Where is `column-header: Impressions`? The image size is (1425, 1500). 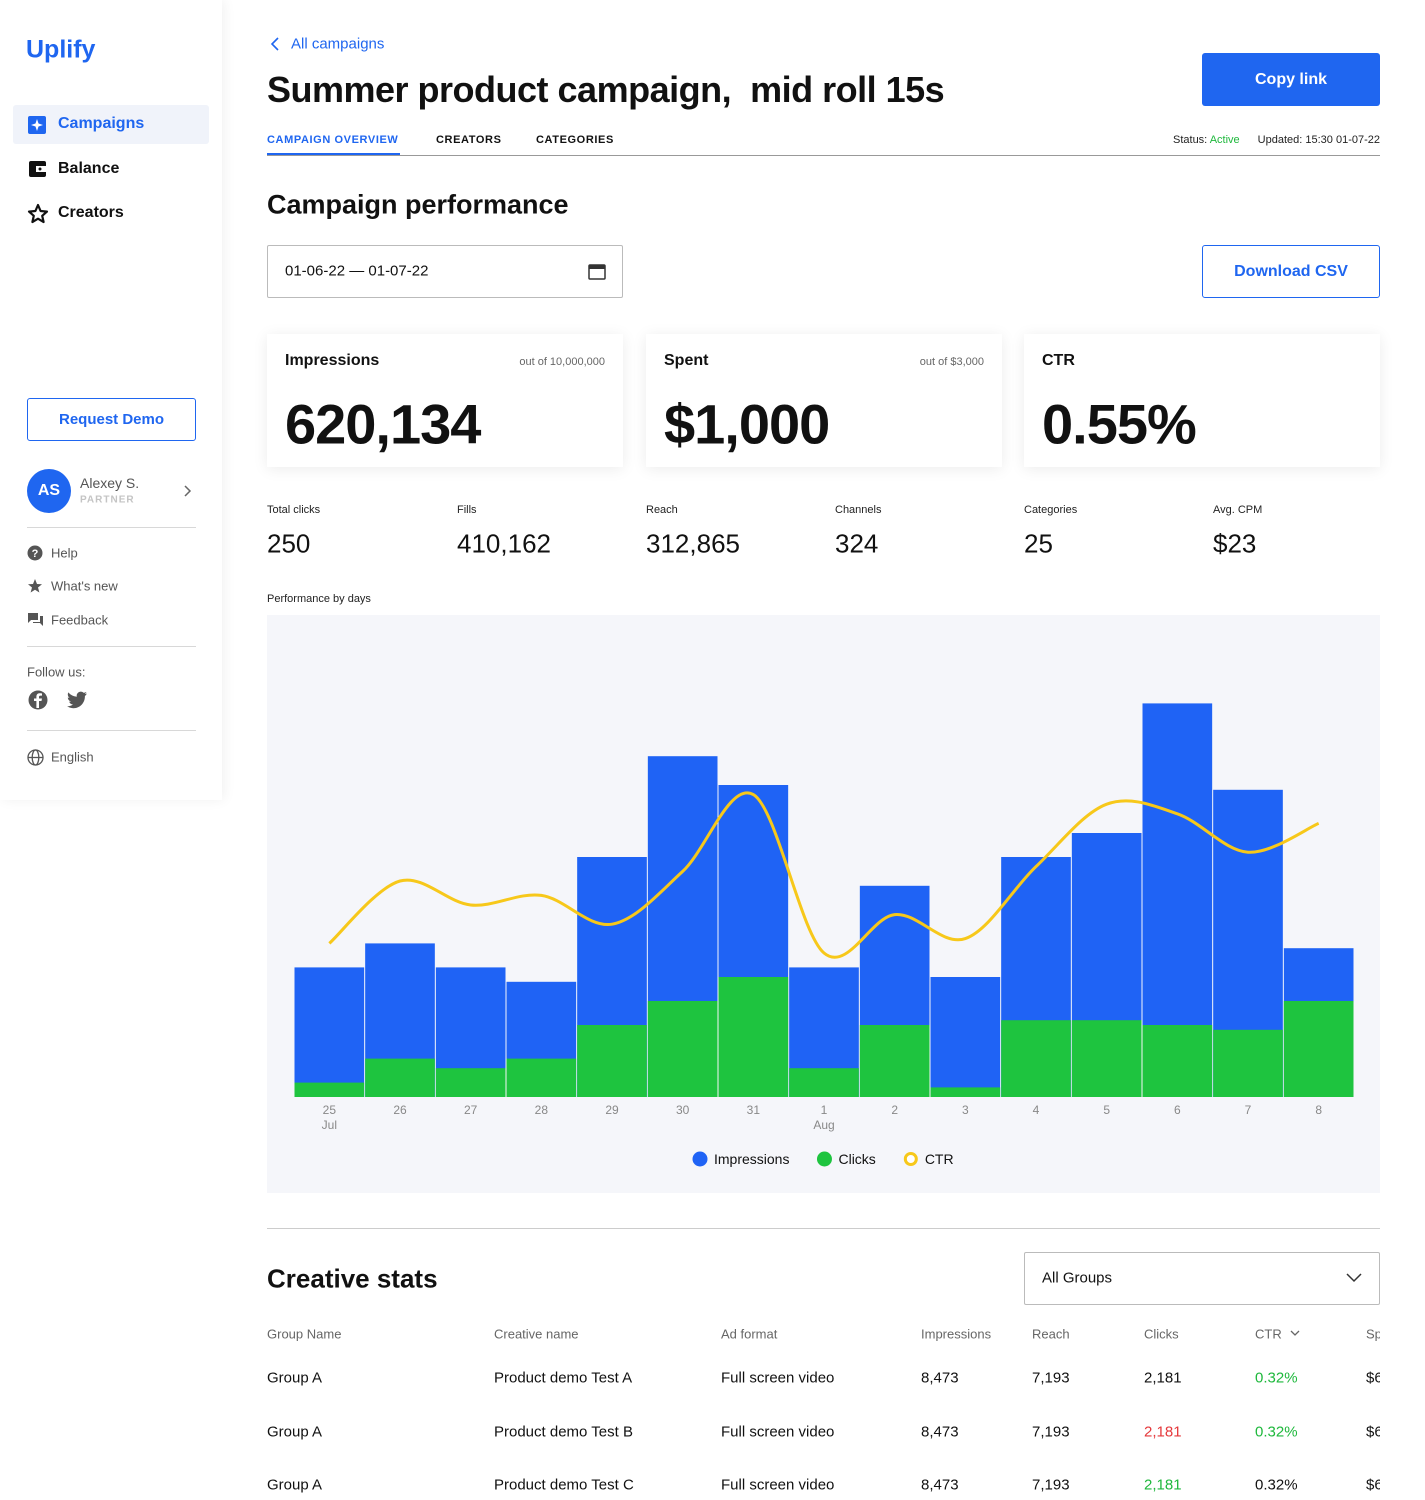 column-header: Impressions is located at coordinates (956, 1334).